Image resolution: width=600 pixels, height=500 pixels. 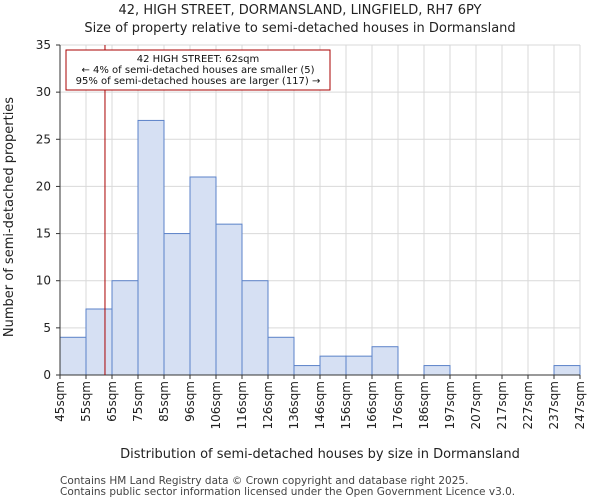 I want to click on x-tick-label: 197sqm, so click(x=450, y=405).